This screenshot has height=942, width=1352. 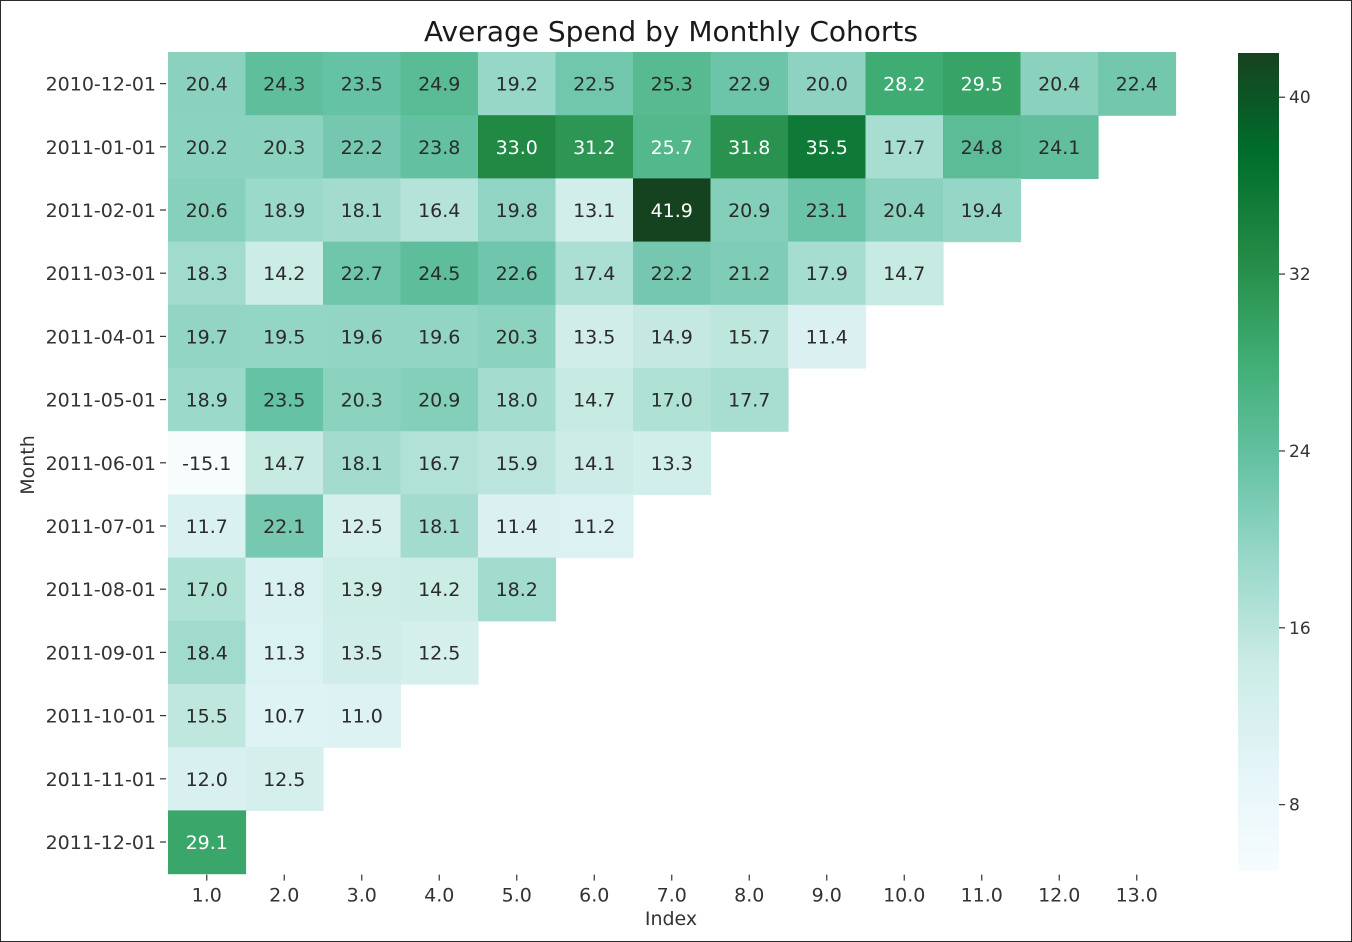 What do you see at coordinates (749, 211) in the screenshot?
I see `cell-value-label: 20.9` at bounding box center [749, 211].